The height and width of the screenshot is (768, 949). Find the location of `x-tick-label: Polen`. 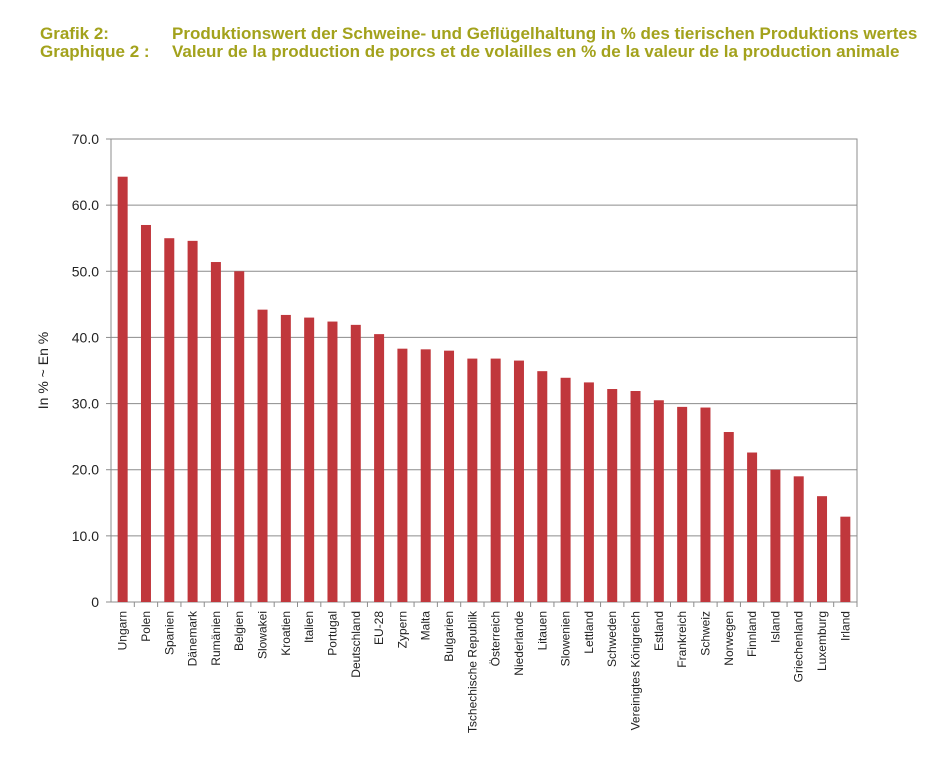

x-tick-label: Polen is located at coordinates (146, 626).